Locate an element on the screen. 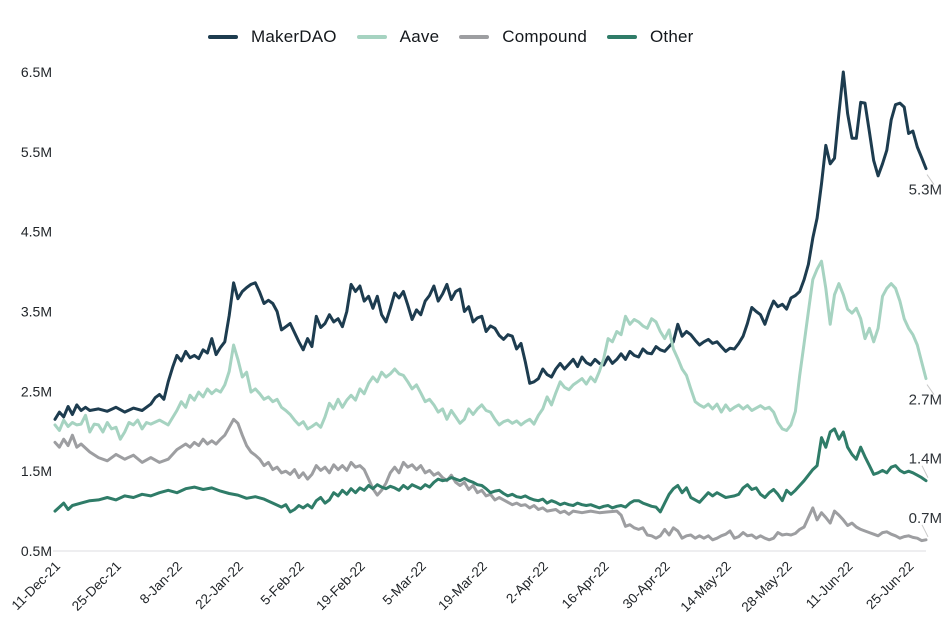 The image size is (948, 644). x-axis-label: 22-Jan-22 is located at coordinates (219, 586).